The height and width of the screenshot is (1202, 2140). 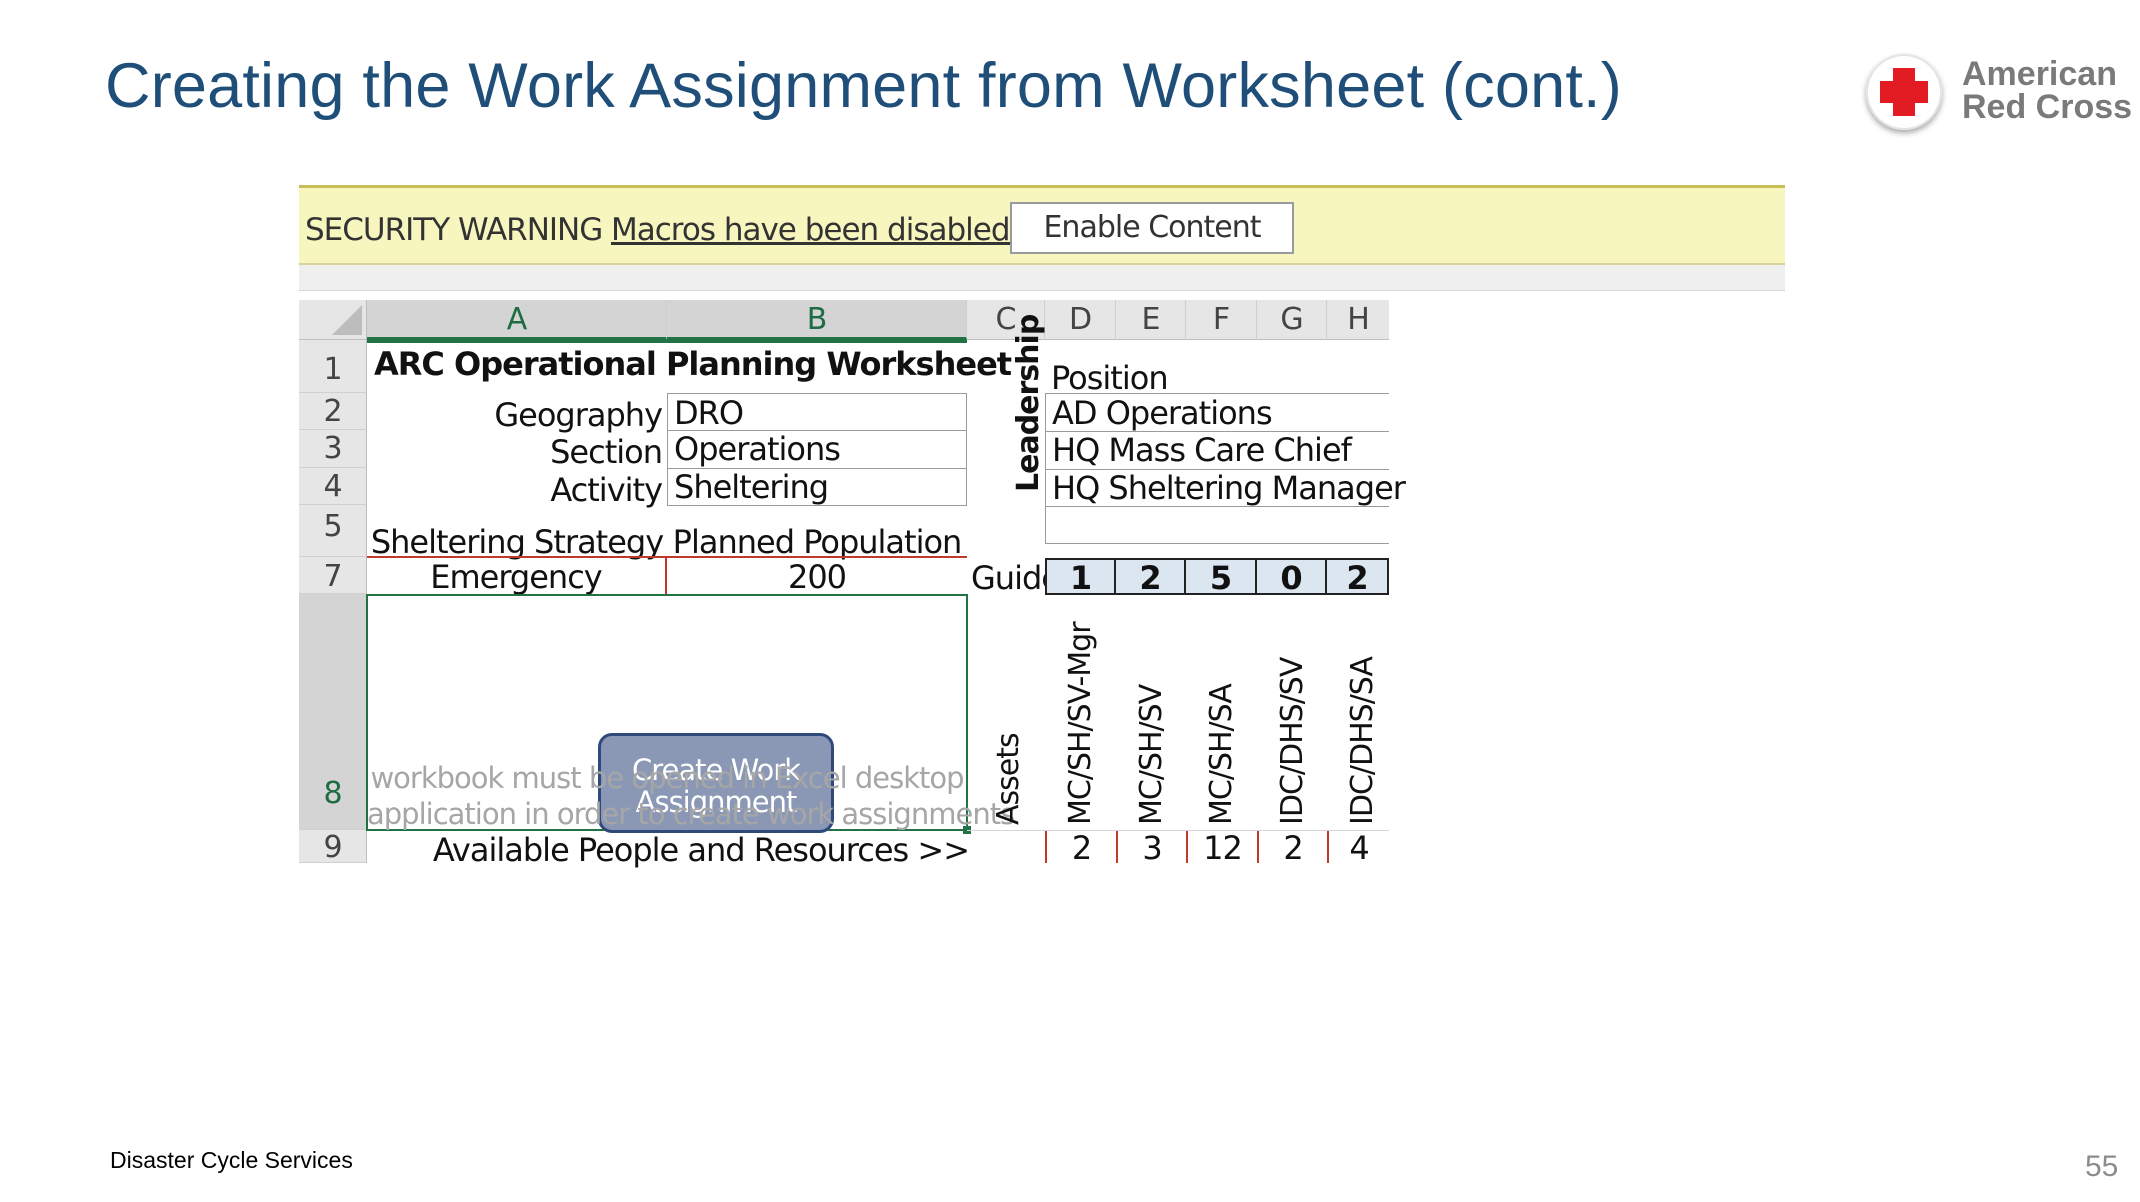 I want to click on column-header-a: A, so click(x=517, y=320).